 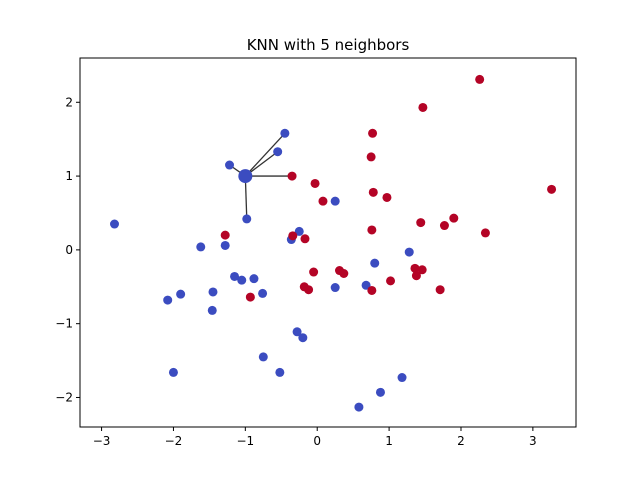 I want to click on y-tick-label: 0, so click(x=69, y=250).